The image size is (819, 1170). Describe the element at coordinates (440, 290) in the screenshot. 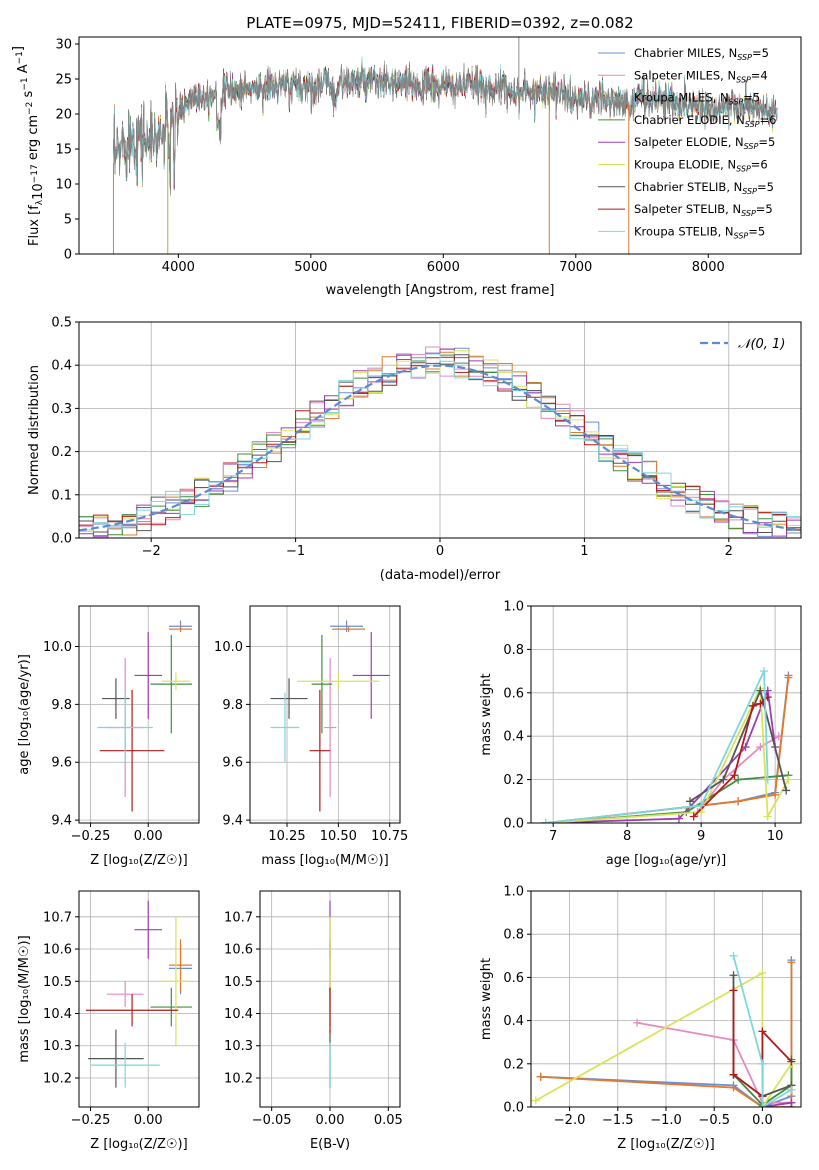

I see `x-axis-label: wavelength [Angstrom, rest frame]` at that location.